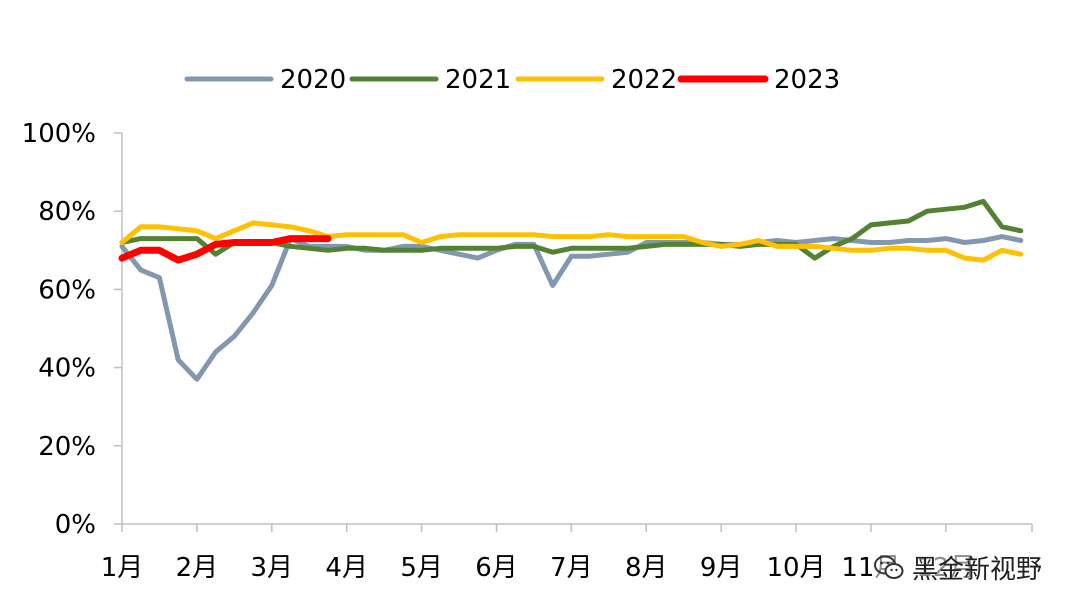 The height and width of the screenshot is (616, 1080). Describe the element at coordinates (421, 568) in the screenshot. I see `x-tick-label: 5月` at that location.